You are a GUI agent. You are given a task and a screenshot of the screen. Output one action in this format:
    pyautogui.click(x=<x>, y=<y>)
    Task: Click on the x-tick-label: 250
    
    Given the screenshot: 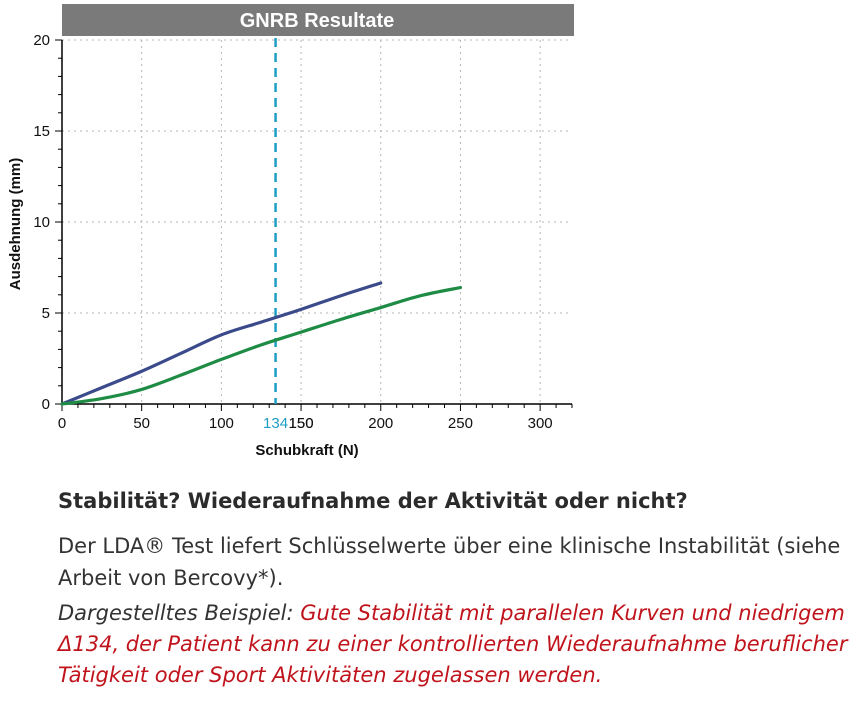 What is the action you would take?
    pyautogui.click(x=460, y=423)
    